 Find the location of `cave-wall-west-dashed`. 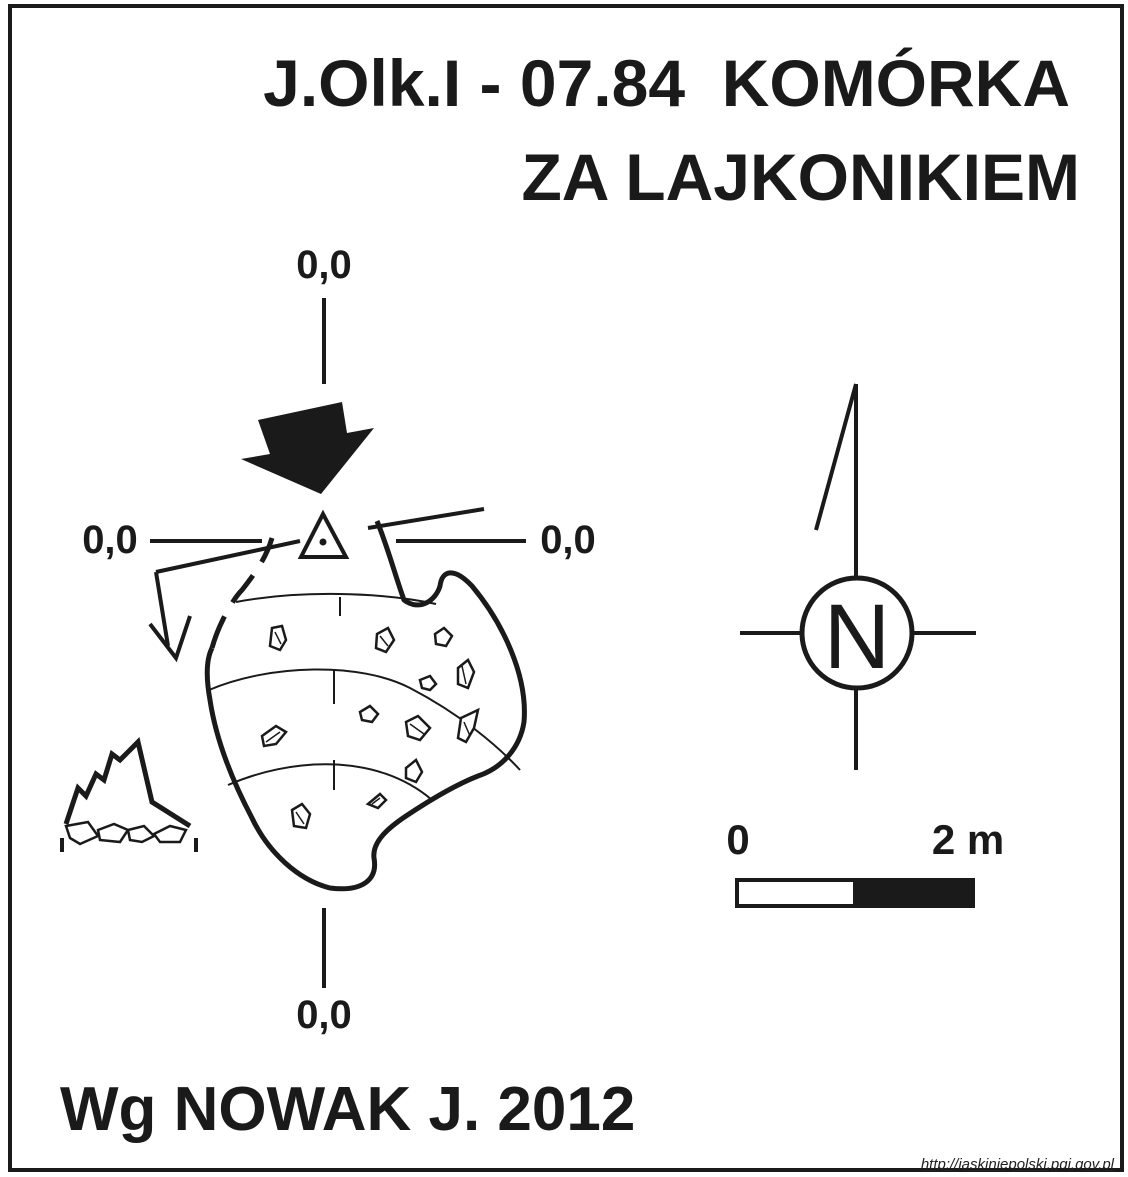

cave-wall-west-dashed is located at coordinates (242, 593).